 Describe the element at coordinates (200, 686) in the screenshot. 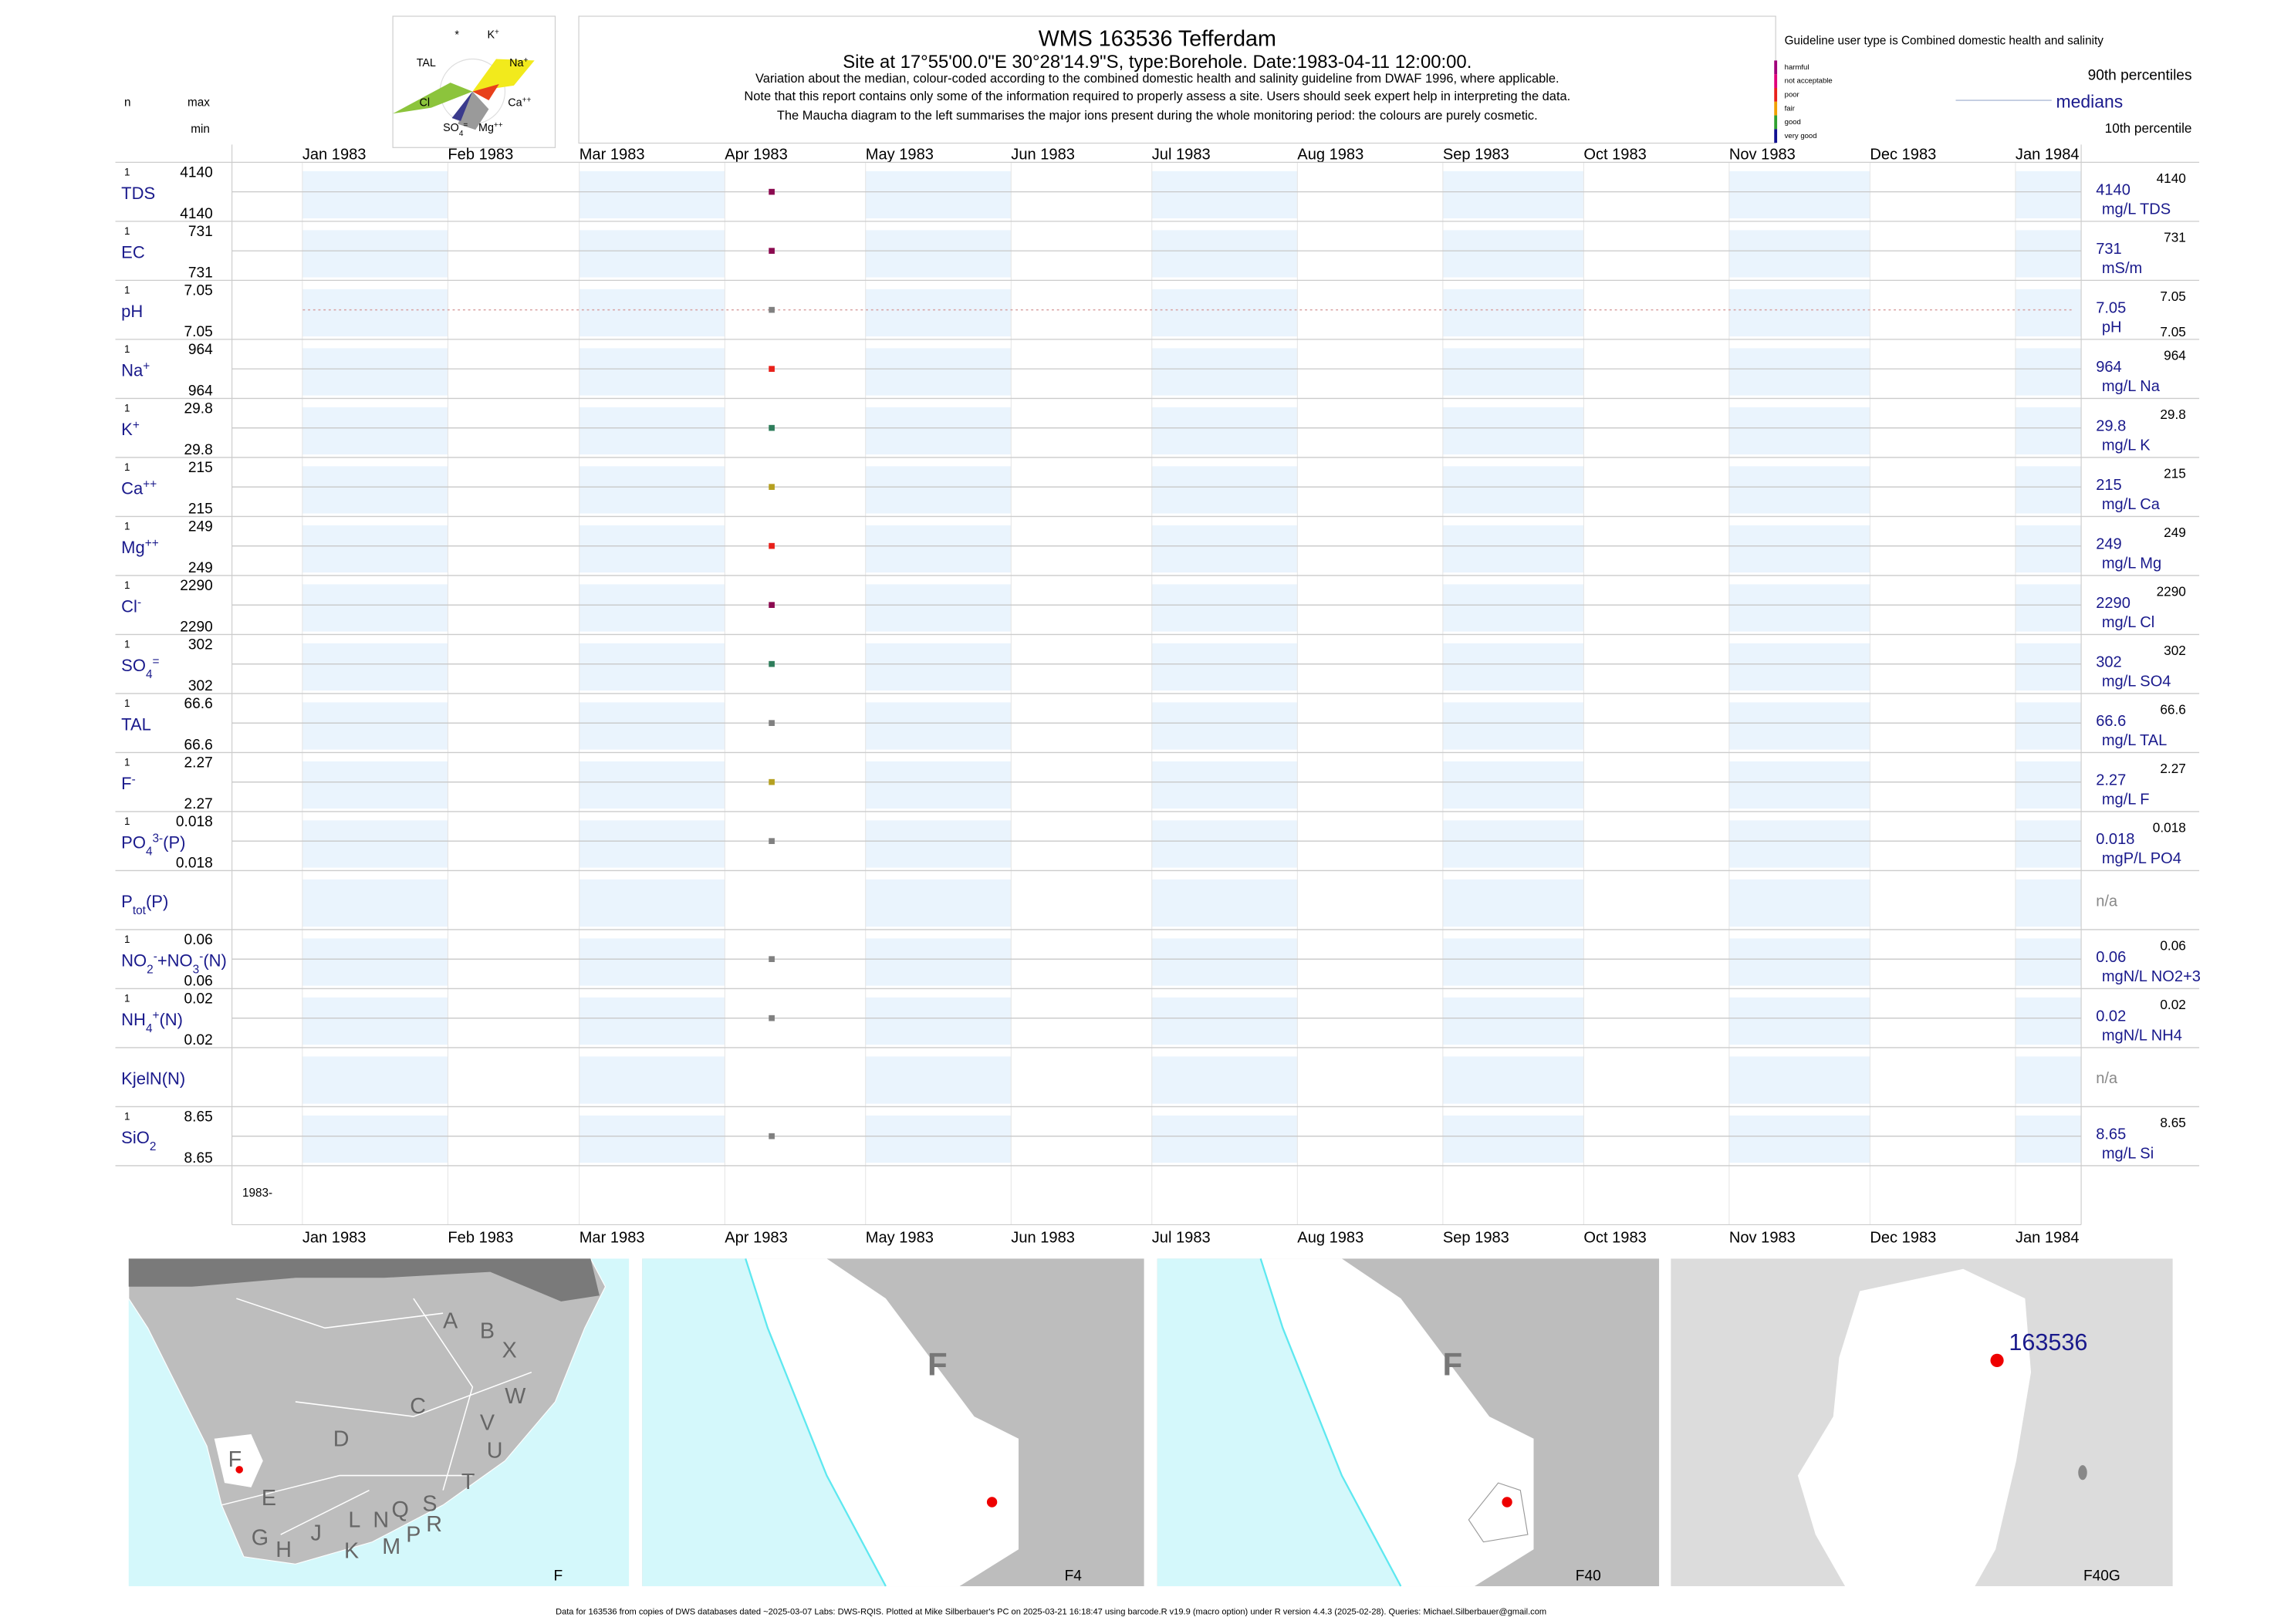

I see `min-label: 302` at that location.